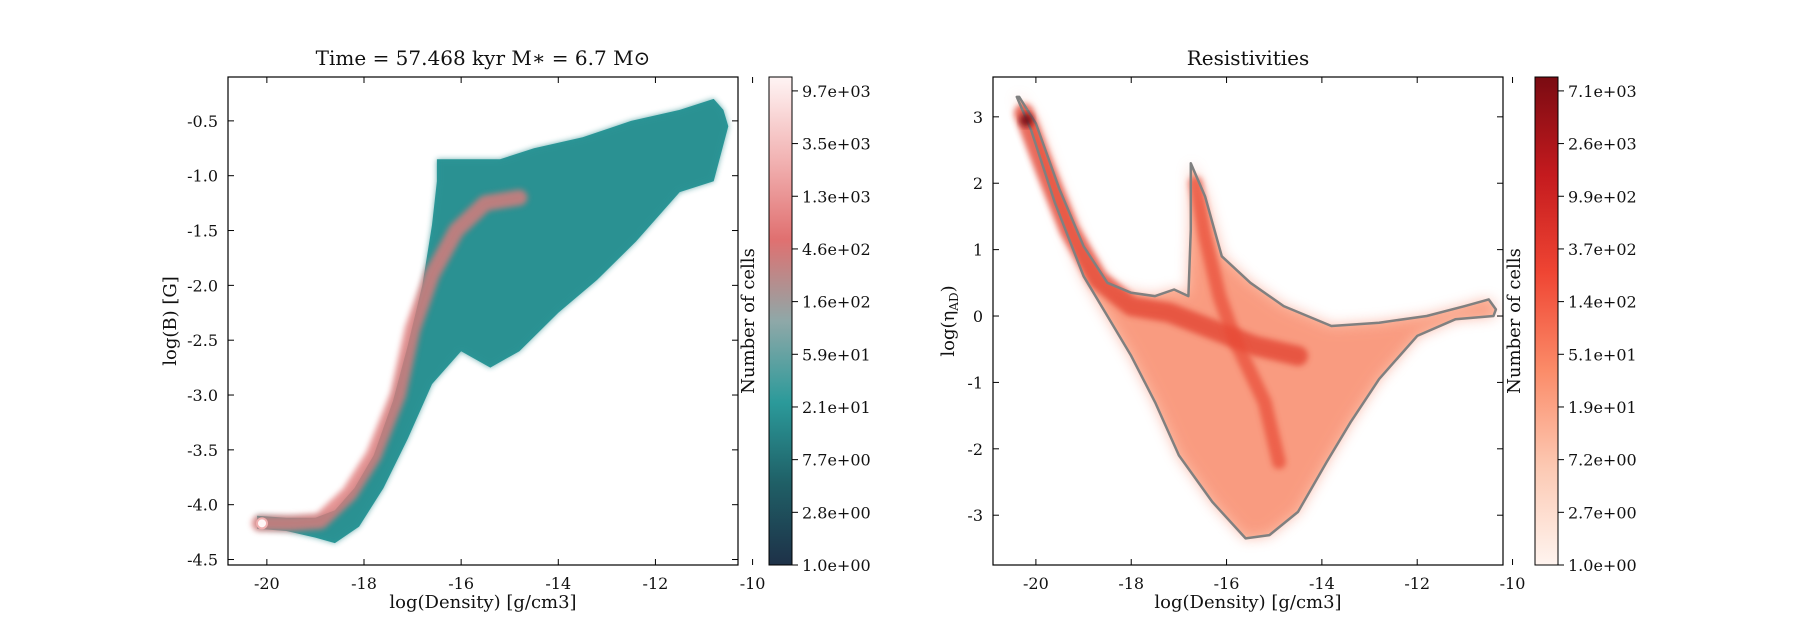 The height and width of the screenshot is (630, 1800). I want to click on right-y-axis-label-main: log(η, so click(948, 334).